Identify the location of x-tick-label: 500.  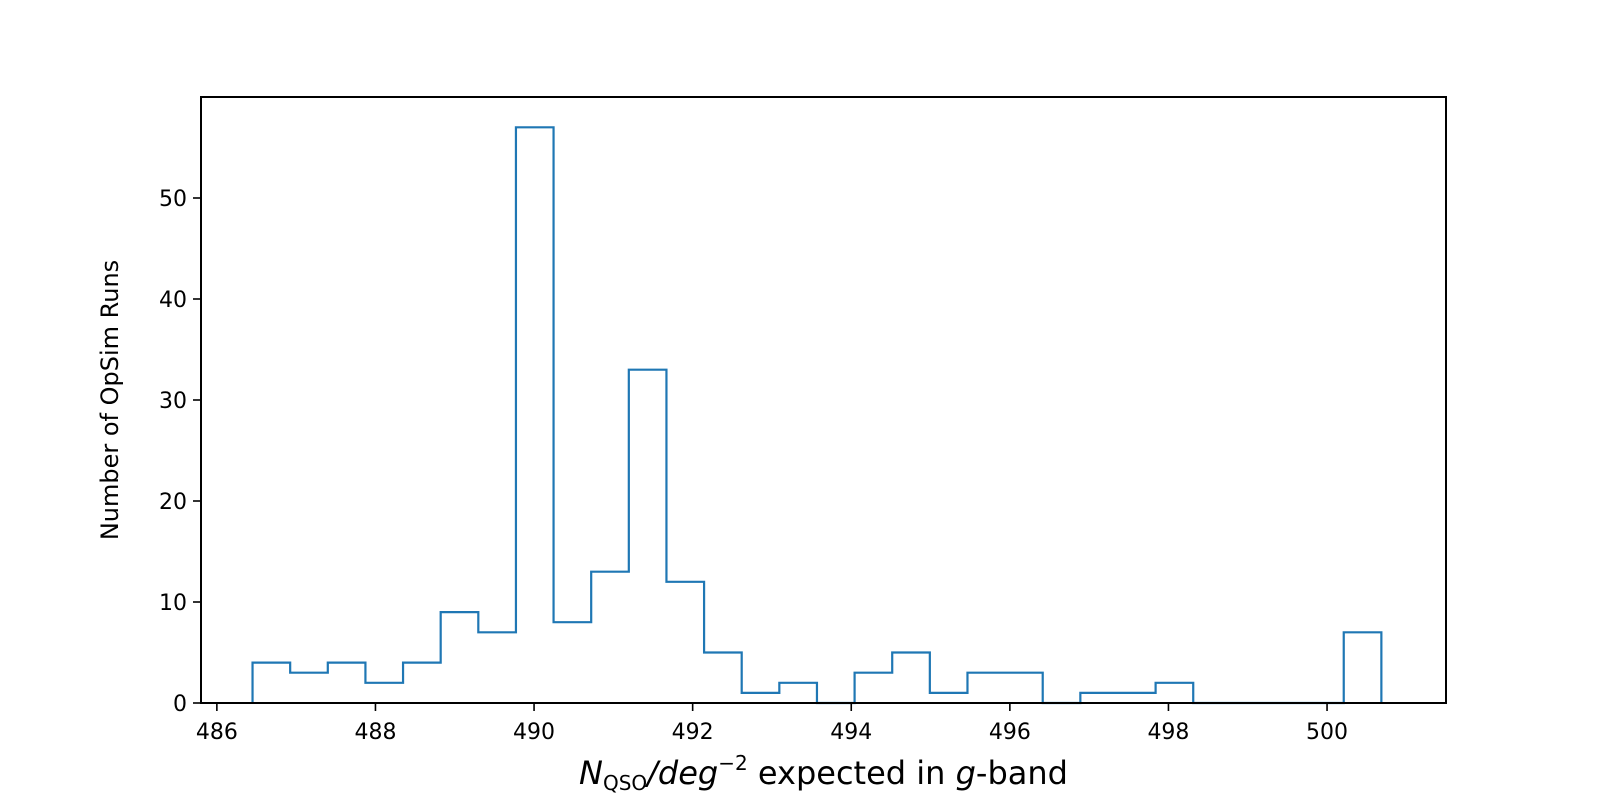
(1327, 732).